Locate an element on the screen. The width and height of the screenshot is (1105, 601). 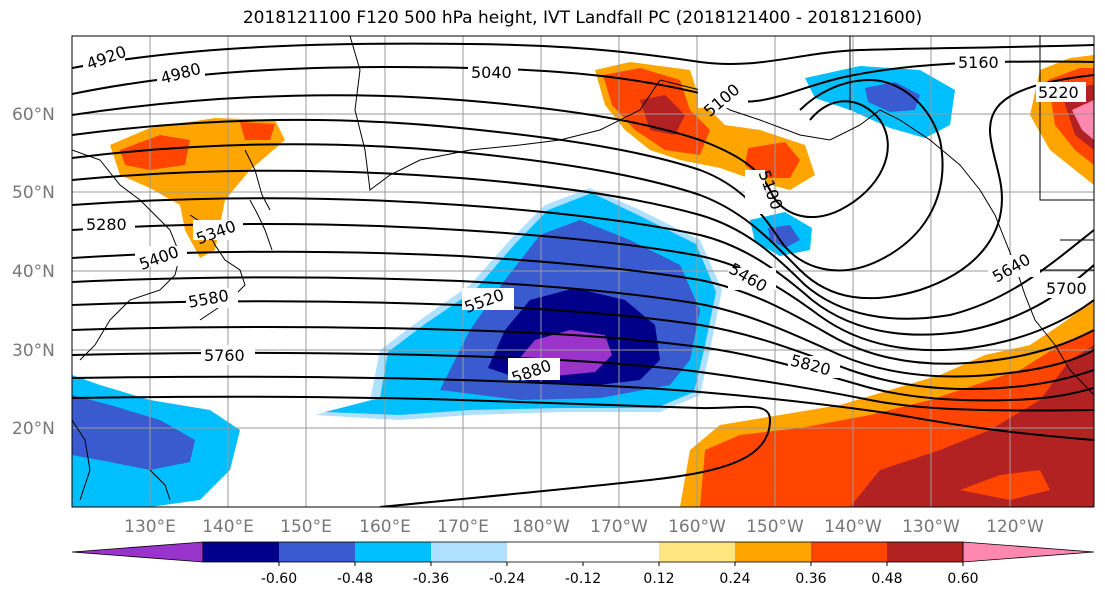
longitude-label: 140°W is located at coordinates (853, 527).